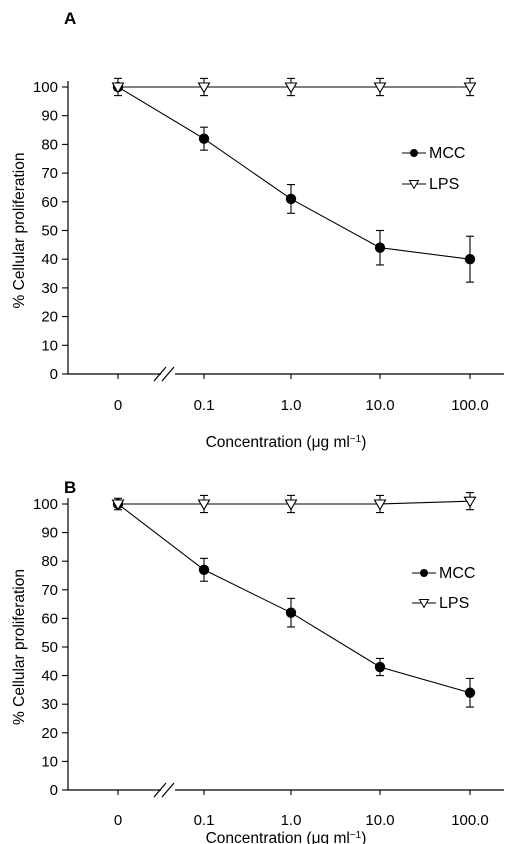 Image resolution: width=521 pixels, height=844 pixels. What do you see at coordinates (70, 487) in the screenshot?
I see `panel-label: B` at bounding box center [70, 487].